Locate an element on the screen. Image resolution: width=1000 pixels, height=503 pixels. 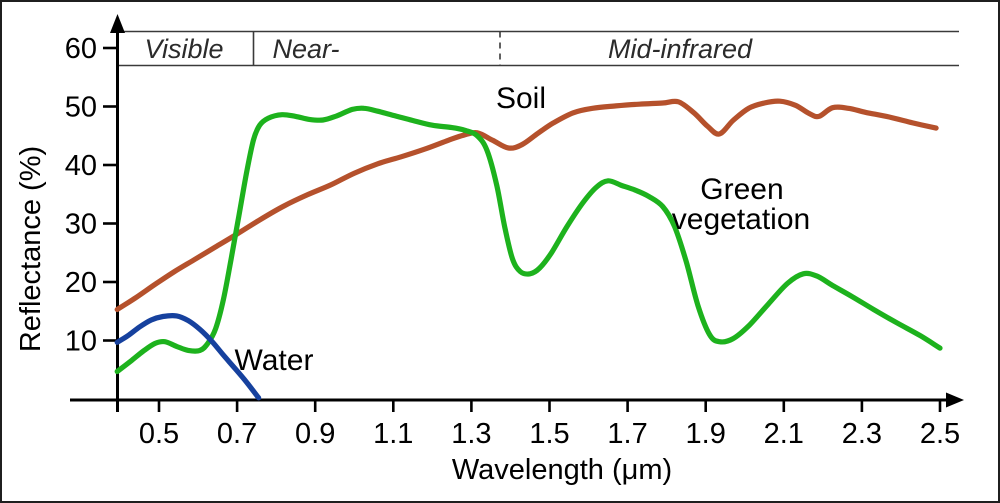
x-axis-ticks is located at coordinates (549, 406).